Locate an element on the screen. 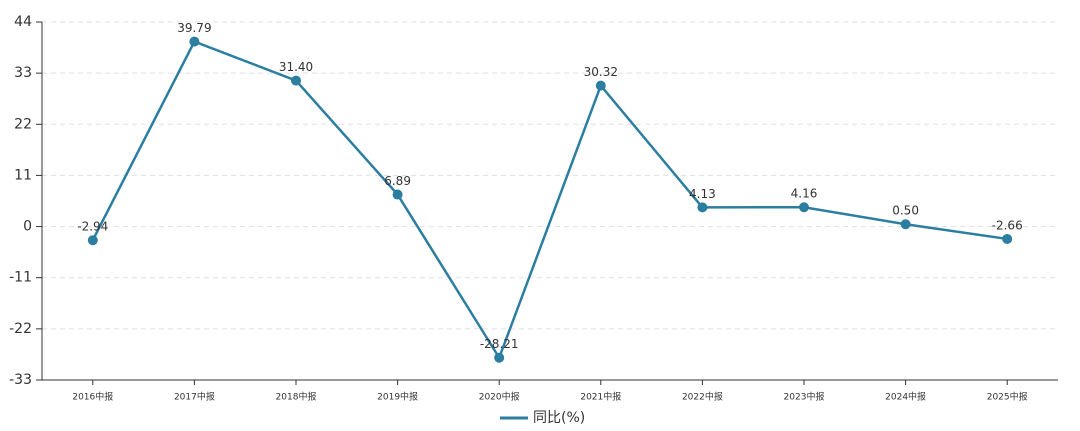 The height and width of the screenshot is (431, 1080). y-tick-label: -22 is located at coordinates (20, 329).